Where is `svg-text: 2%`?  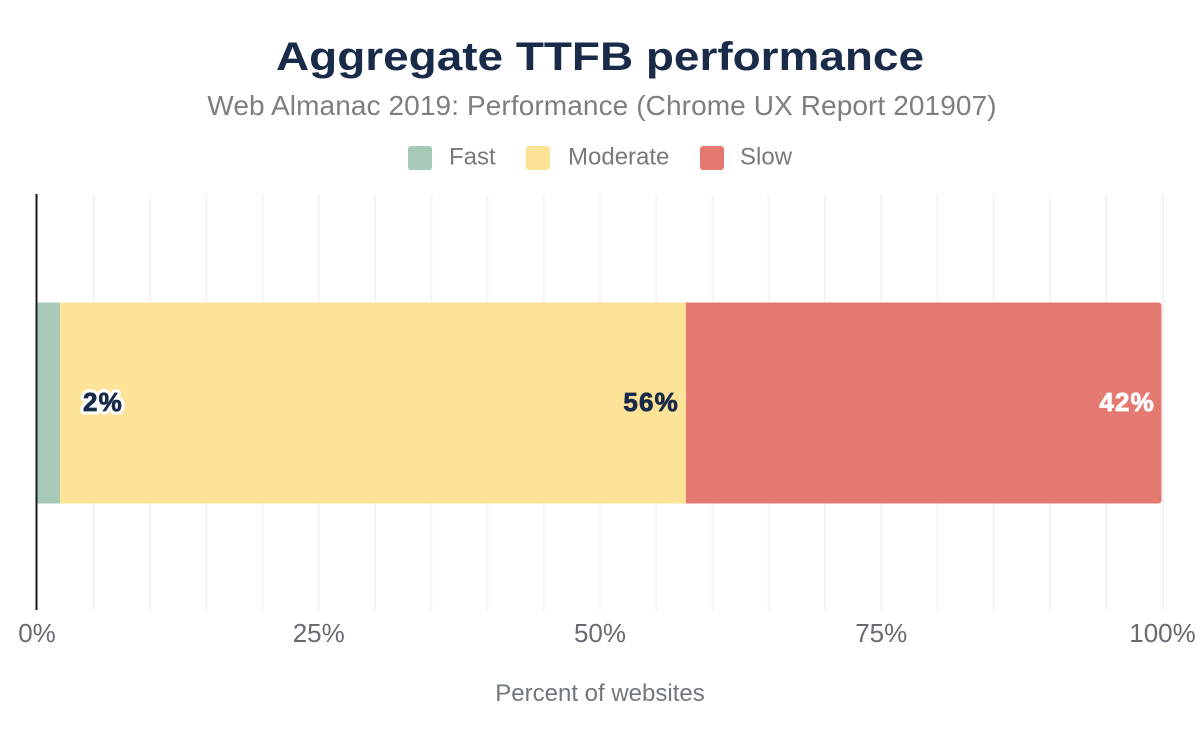
svg-text: 2% is located at coordinates (103, 402).